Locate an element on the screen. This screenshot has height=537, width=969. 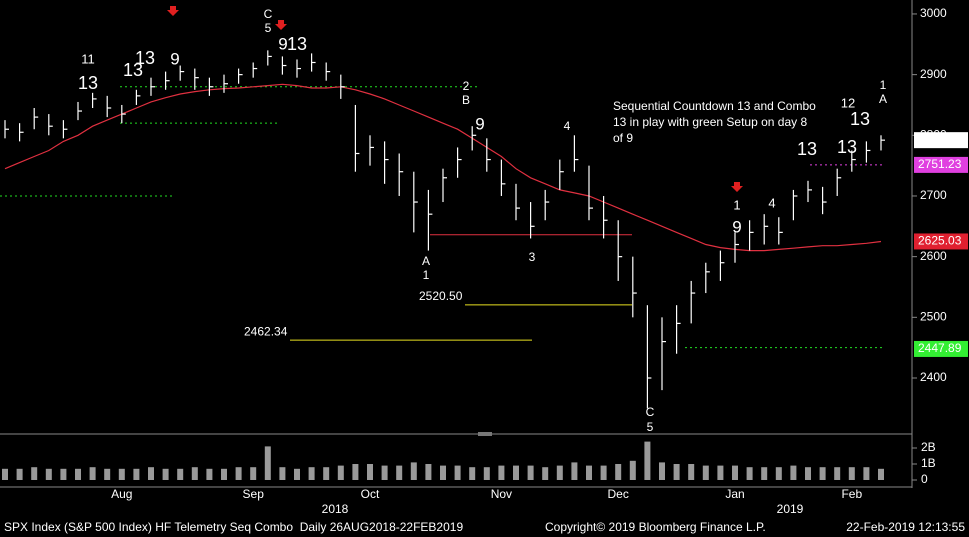
x-tick-label: Jan is located at coordinates (734, 494).